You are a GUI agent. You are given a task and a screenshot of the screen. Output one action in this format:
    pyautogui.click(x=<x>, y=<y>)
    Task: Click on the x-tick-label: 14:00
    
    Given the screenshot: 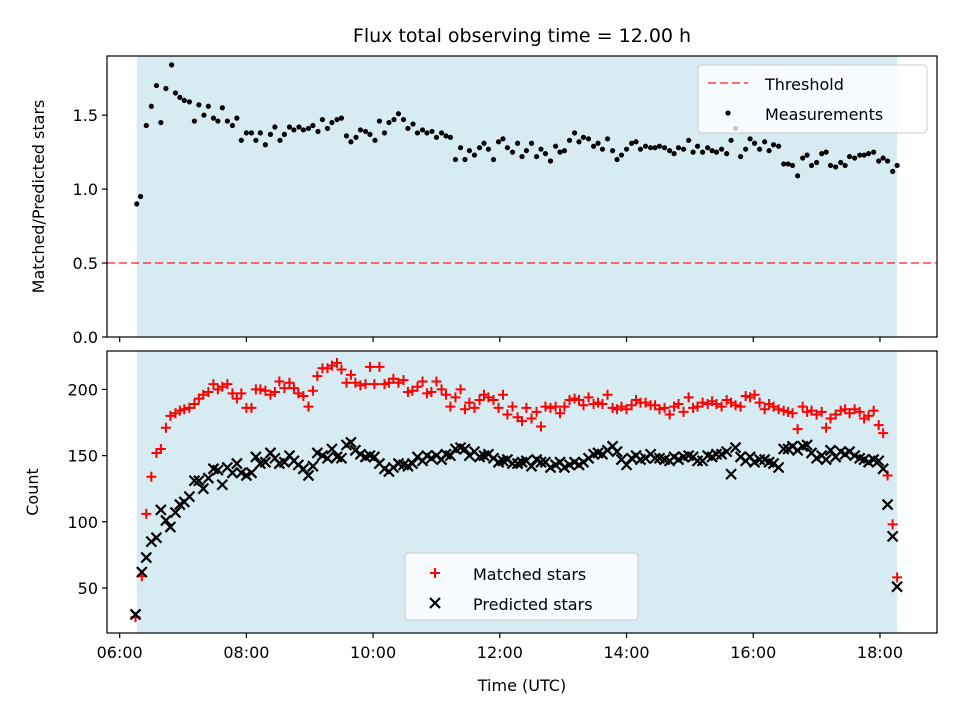 What is the action you would take?
    pyautogui.click(x=626, y=652)
    